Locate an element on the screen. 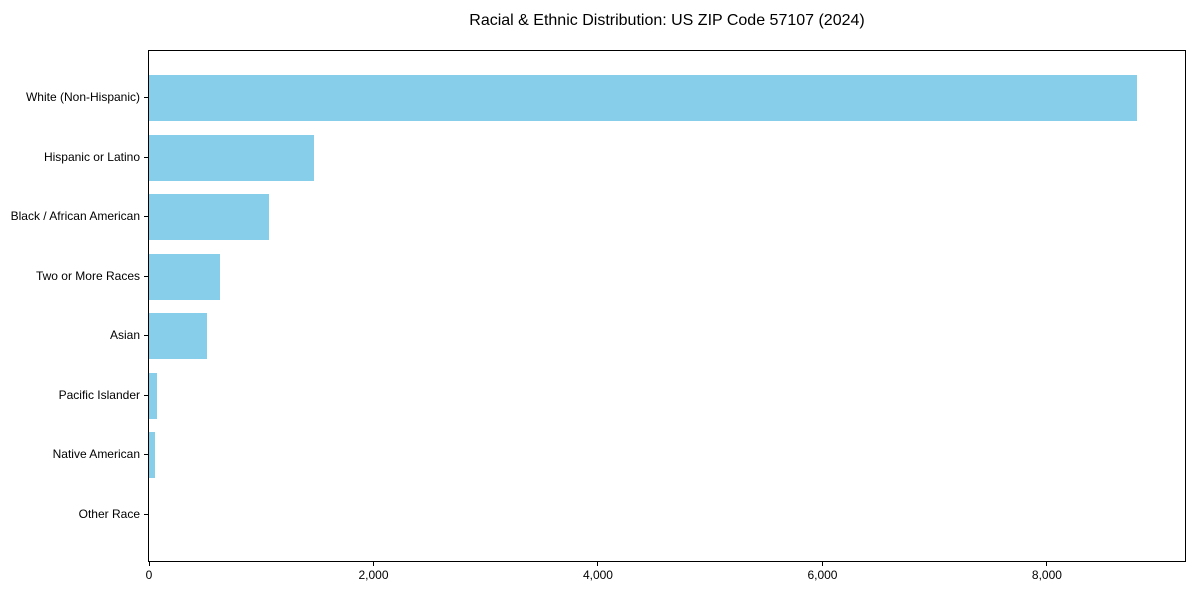 This screenshot has width=1200, height=600. x-tick-label: 6,000 is located at coordinates (822, 575).